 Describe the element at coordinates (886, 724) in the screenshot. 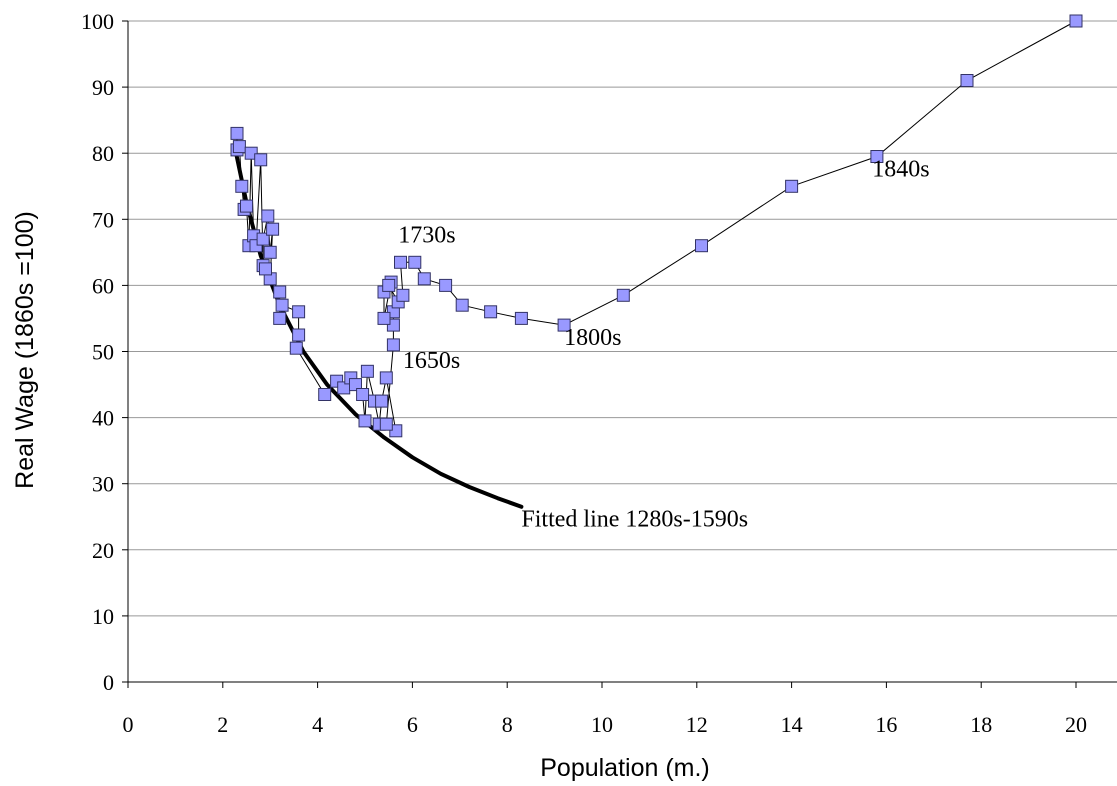

I see `x-tick-label: 16` at that location.